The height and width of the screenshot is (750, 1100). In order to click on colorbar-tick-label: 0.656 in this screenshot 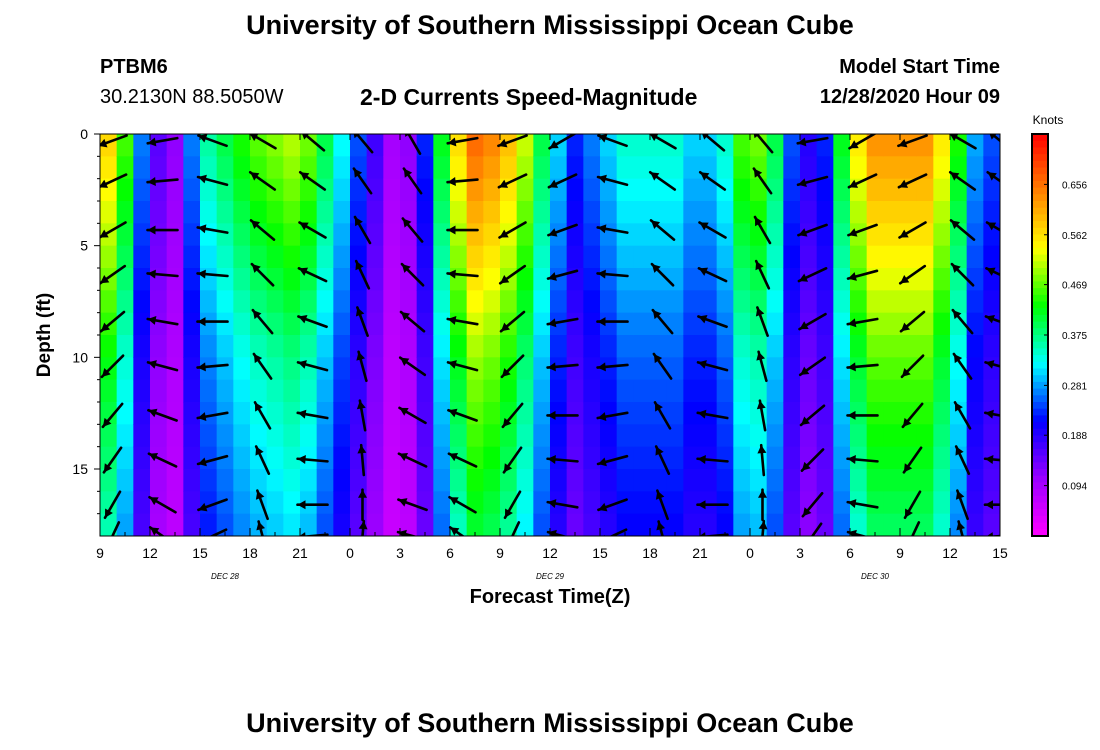, I will do `click(1074, 185)`.